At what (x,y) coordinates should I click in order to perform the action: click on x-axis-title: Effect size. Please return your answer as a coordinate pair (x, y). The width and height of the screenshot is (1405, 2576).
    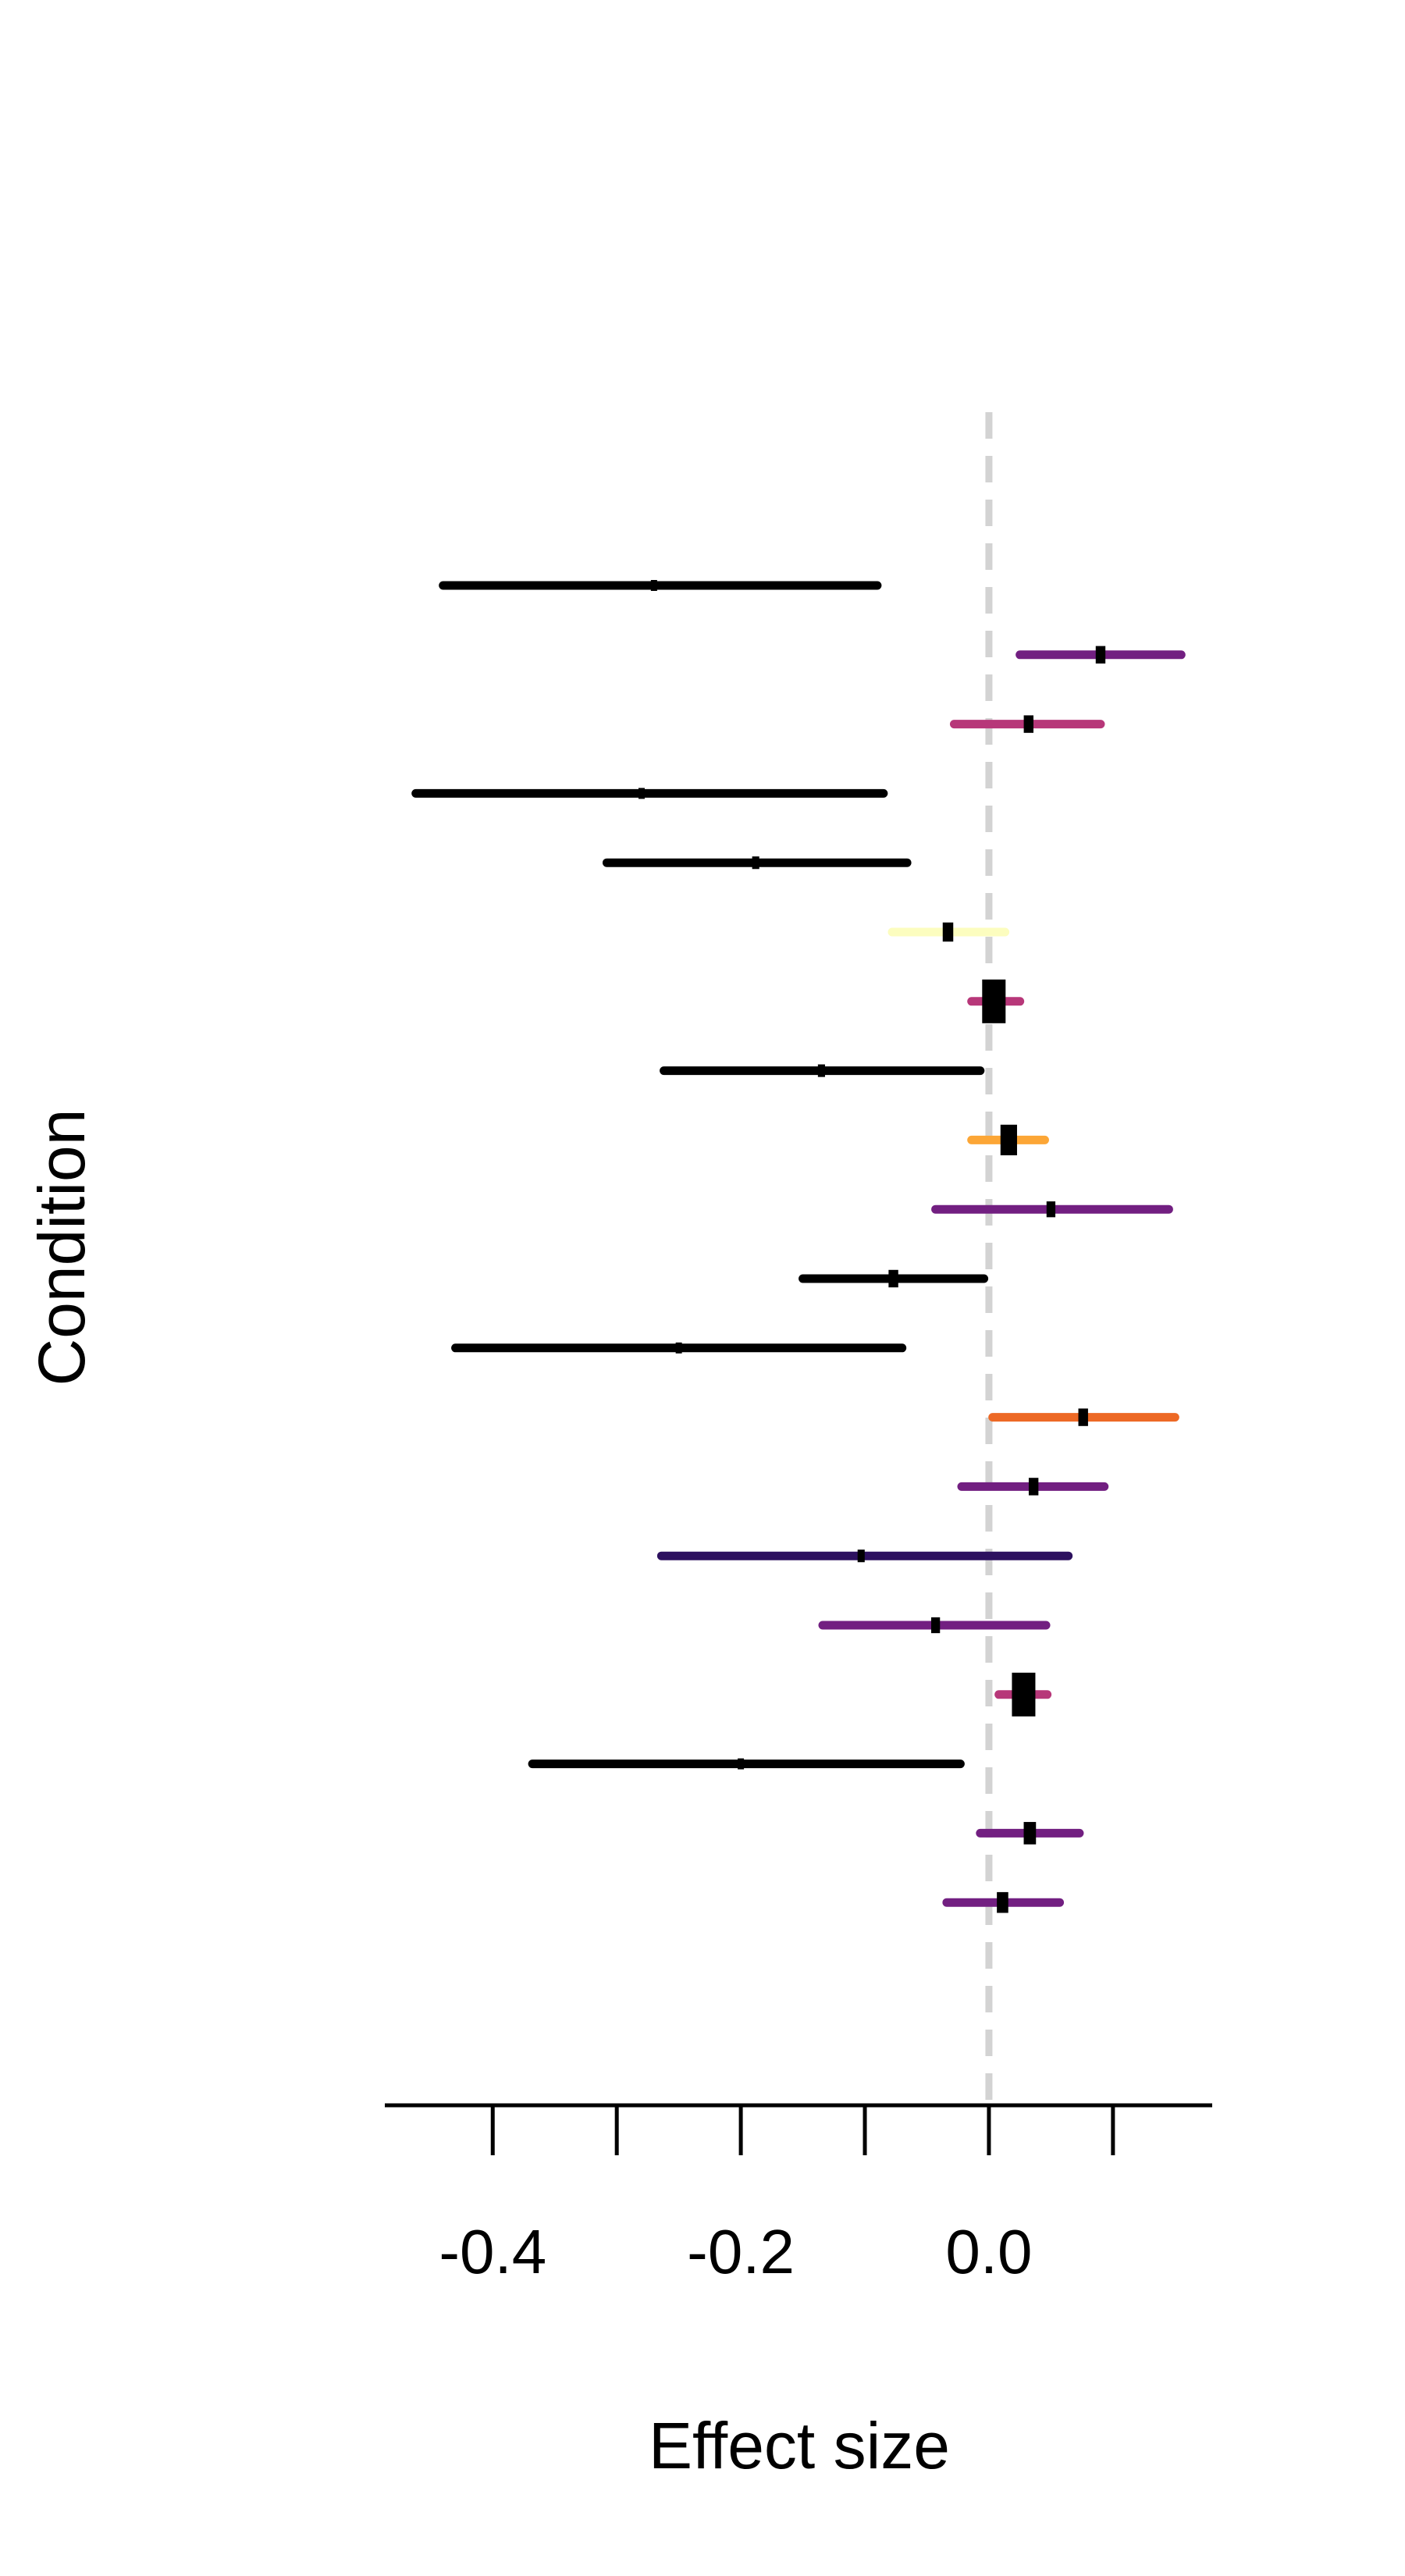
    Looking at the image, I should click on (800, 2445).